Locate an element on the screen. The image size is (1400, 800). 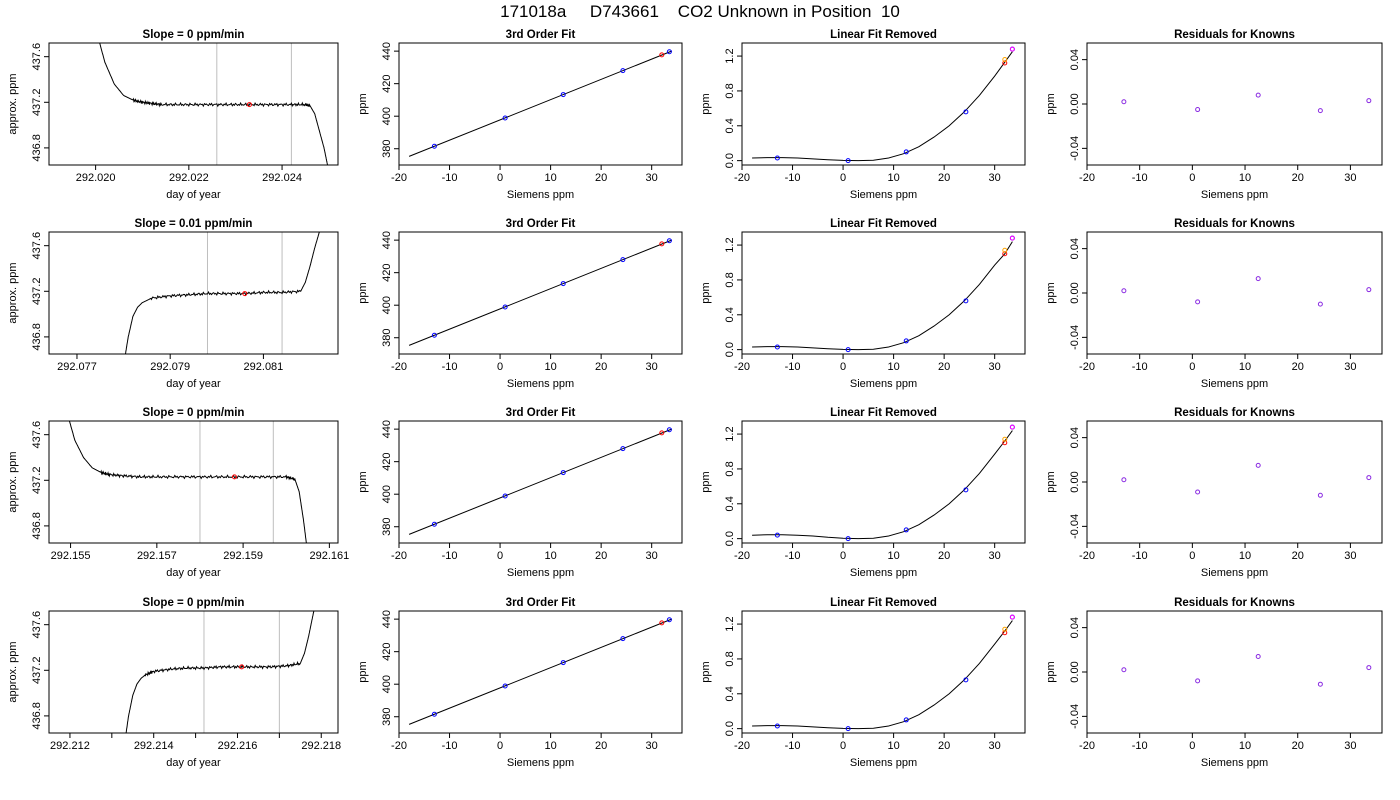
y-tick-label: 436.8 is located at coordinates (37, 148).